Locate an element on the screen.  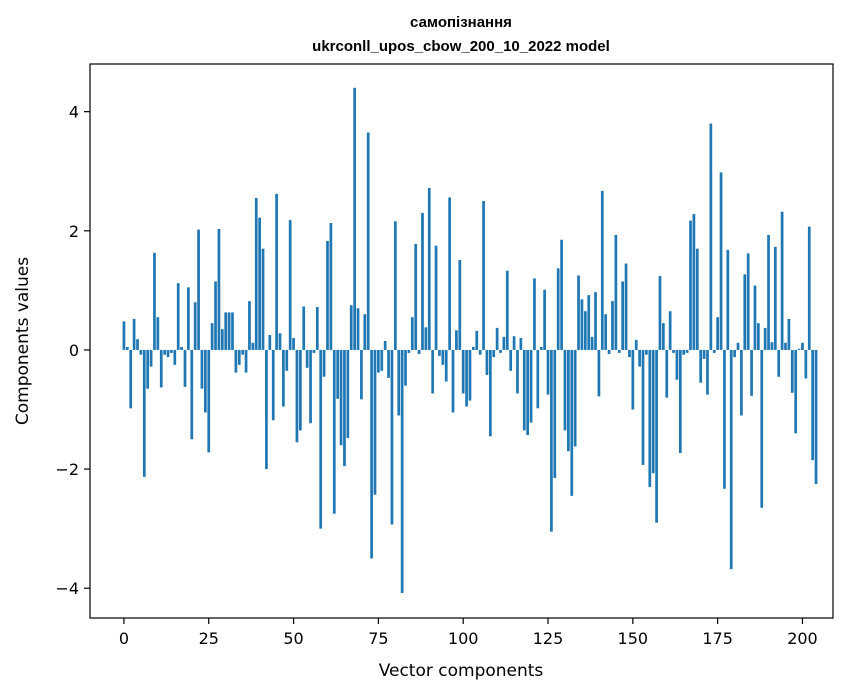
x-axis-label: Vector components is located at coordinates (461, 671).